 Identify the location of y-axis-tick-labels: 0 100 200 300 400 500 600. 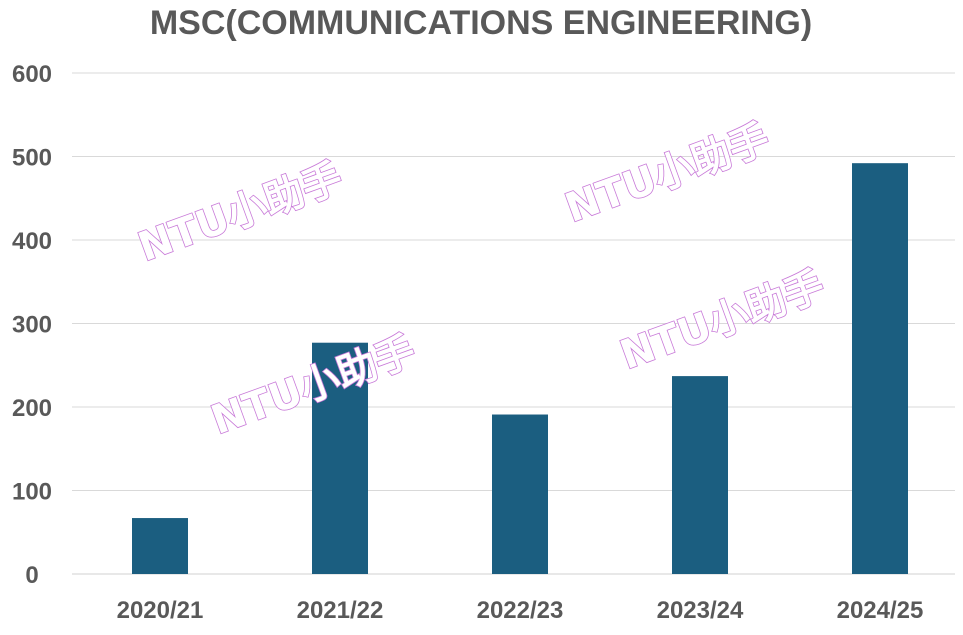
(32, 325).